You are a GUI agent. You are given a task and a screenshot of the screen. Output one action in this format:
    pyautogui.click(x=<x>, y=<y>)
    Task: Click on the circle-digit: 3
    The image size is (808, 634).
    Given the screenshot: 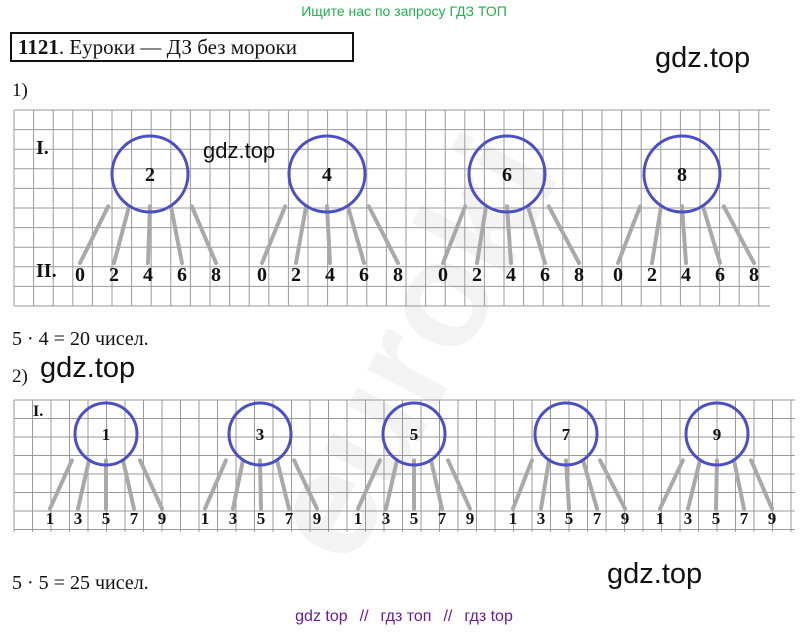 What is the action you would take?
    pyautogui.click(x=260, y=434)
    